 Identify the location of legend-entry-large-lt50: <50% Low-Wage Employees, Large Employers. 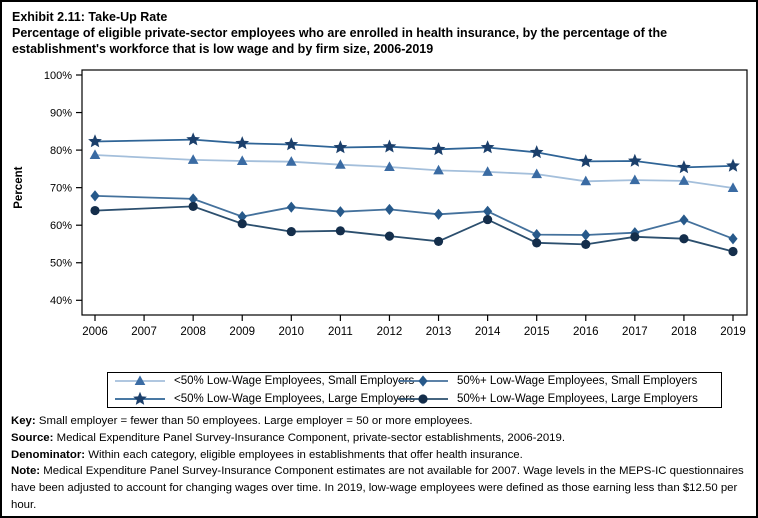
(264, 399).